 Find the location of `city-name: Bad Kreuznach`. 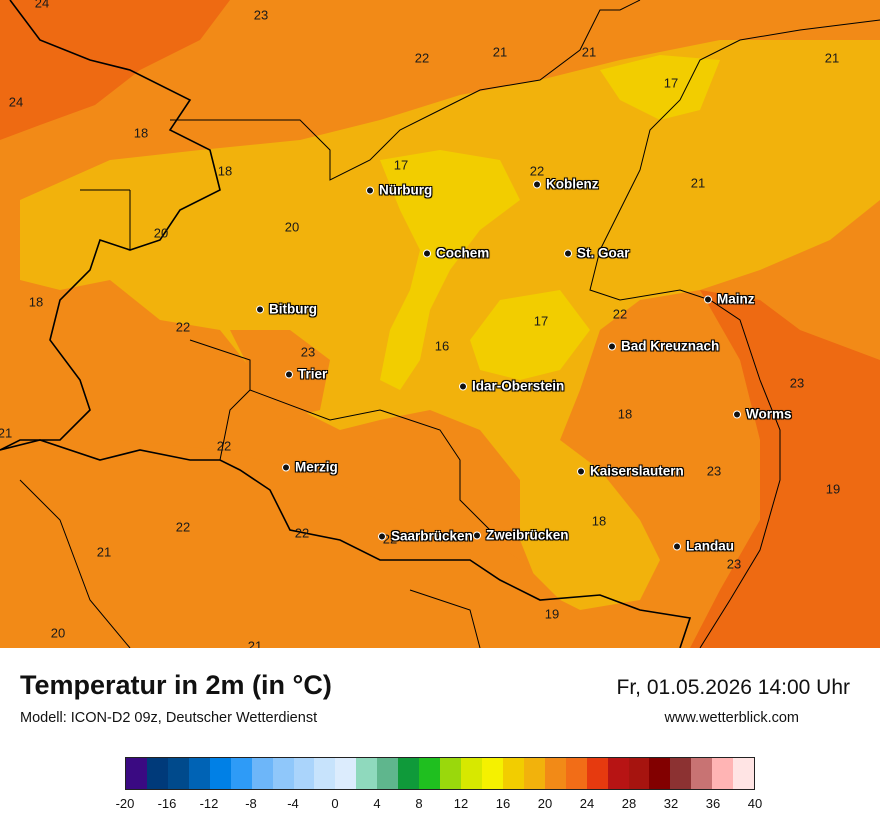

city-name: Bad Kreuznach is located at coordinates (670, 346).